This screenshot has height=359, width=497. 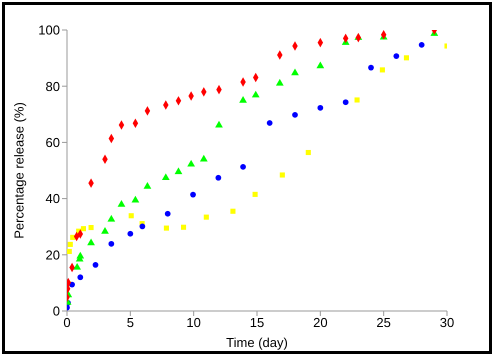 What do you see at coordinates (447, 322) in the screenshot?
I see `x-tick-label: 30` at bounding box center [447, 322].